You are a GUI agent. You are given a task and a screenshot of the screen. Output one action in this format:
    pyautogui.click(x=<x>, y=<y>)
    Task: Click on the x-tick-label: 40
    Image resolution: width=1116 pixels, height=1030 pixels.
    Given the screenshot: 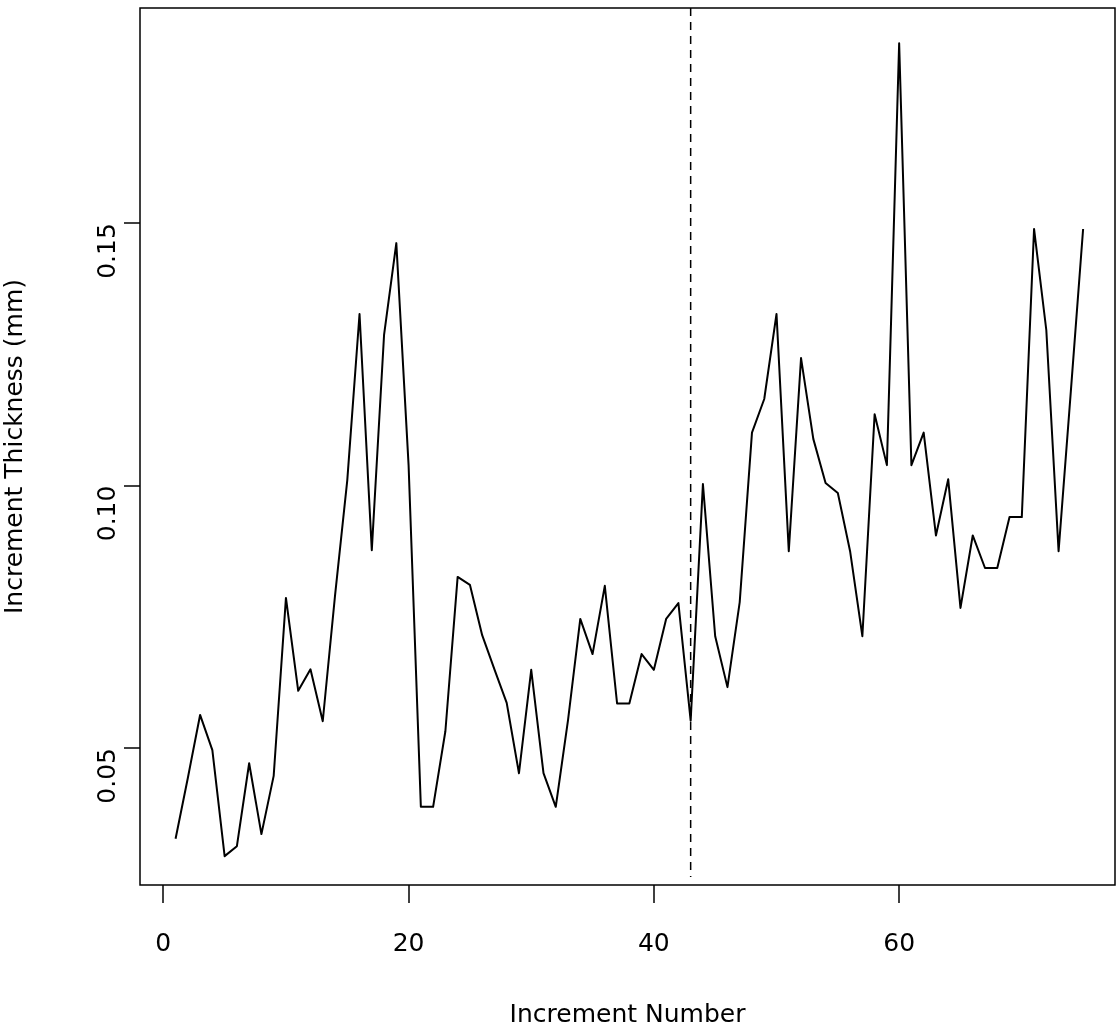 What is the action you would take?
    pyautogui.click(x=653, y=942)
    